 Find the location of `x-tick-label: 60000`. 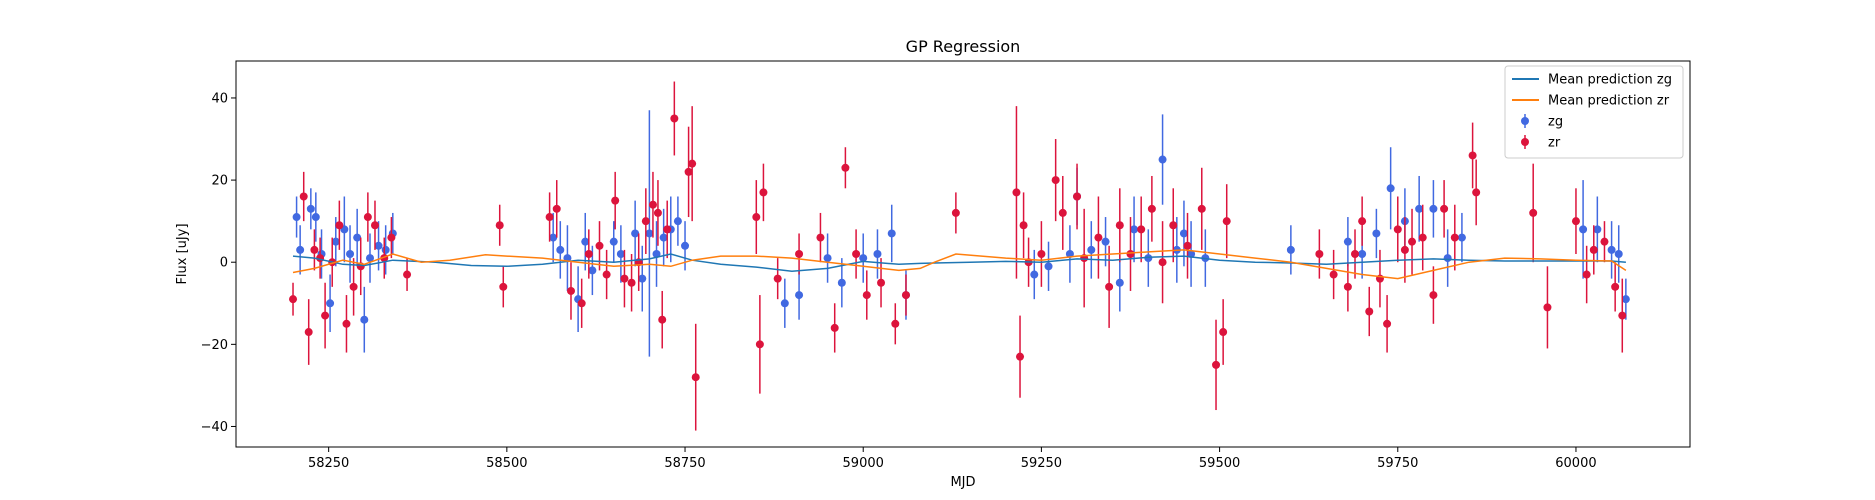

x-tick-label: 60000 is located at coordinates (1575, 463).